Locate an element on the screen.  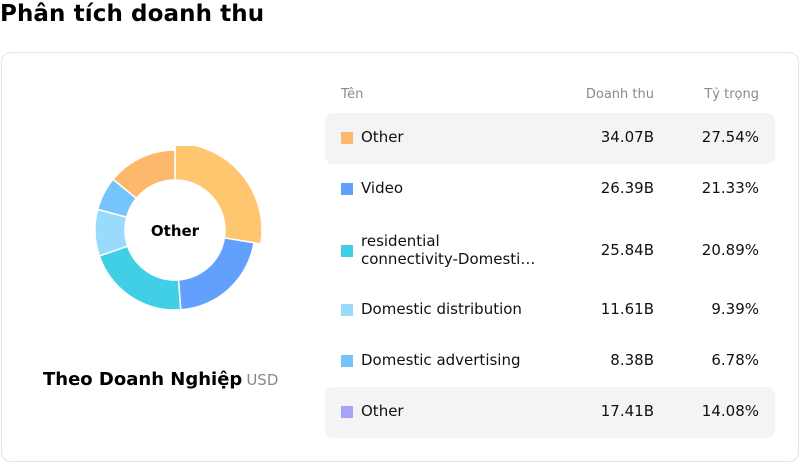
row-share: 20.89% is located at coordinates (730, 250).